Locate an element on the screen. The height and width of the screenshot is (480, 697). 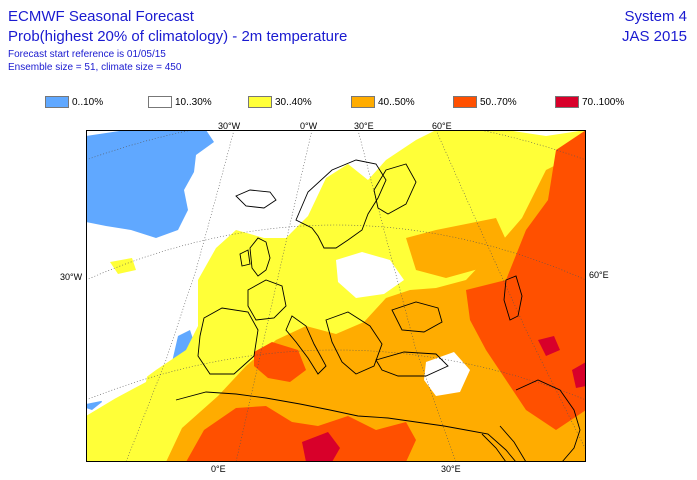
top-label-30e: 30°E is located at coordinates (364, 126).